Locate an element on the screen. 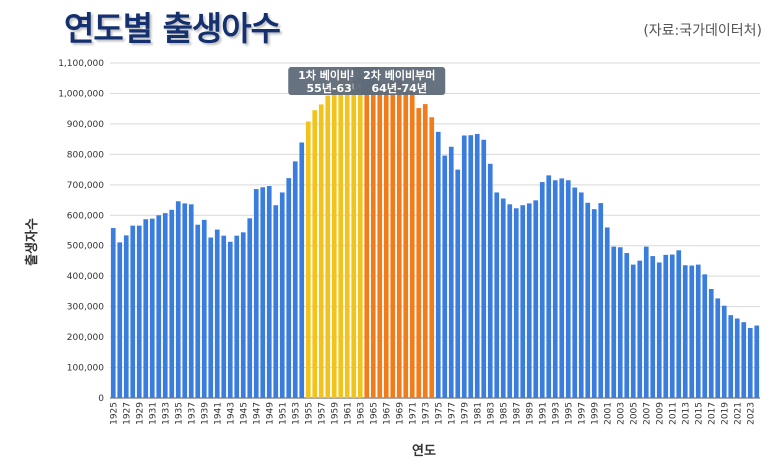  bar-1992 is located at coordinates (549, 286).